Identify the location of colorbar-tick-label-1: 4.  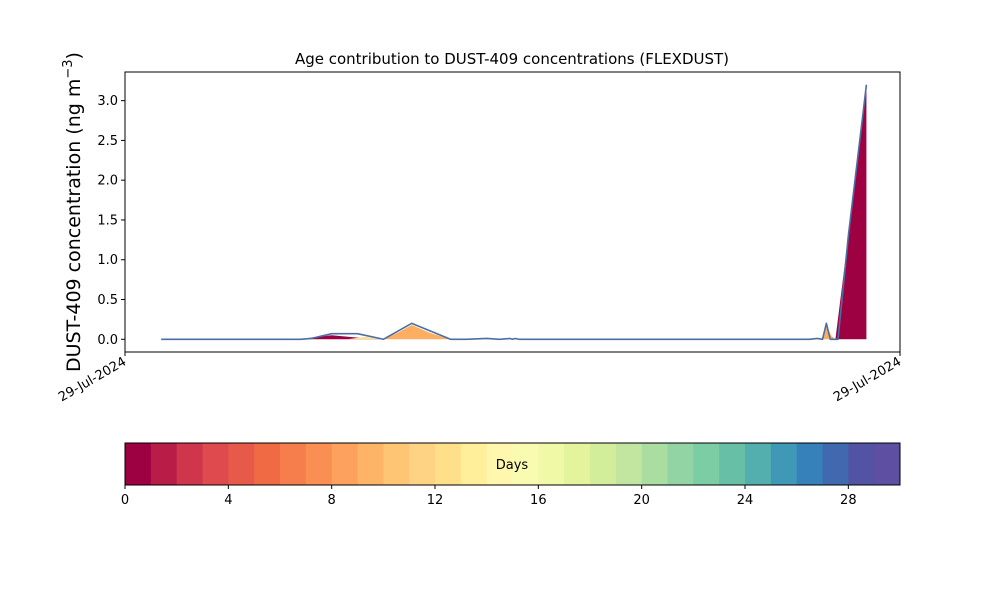
(228, 500).